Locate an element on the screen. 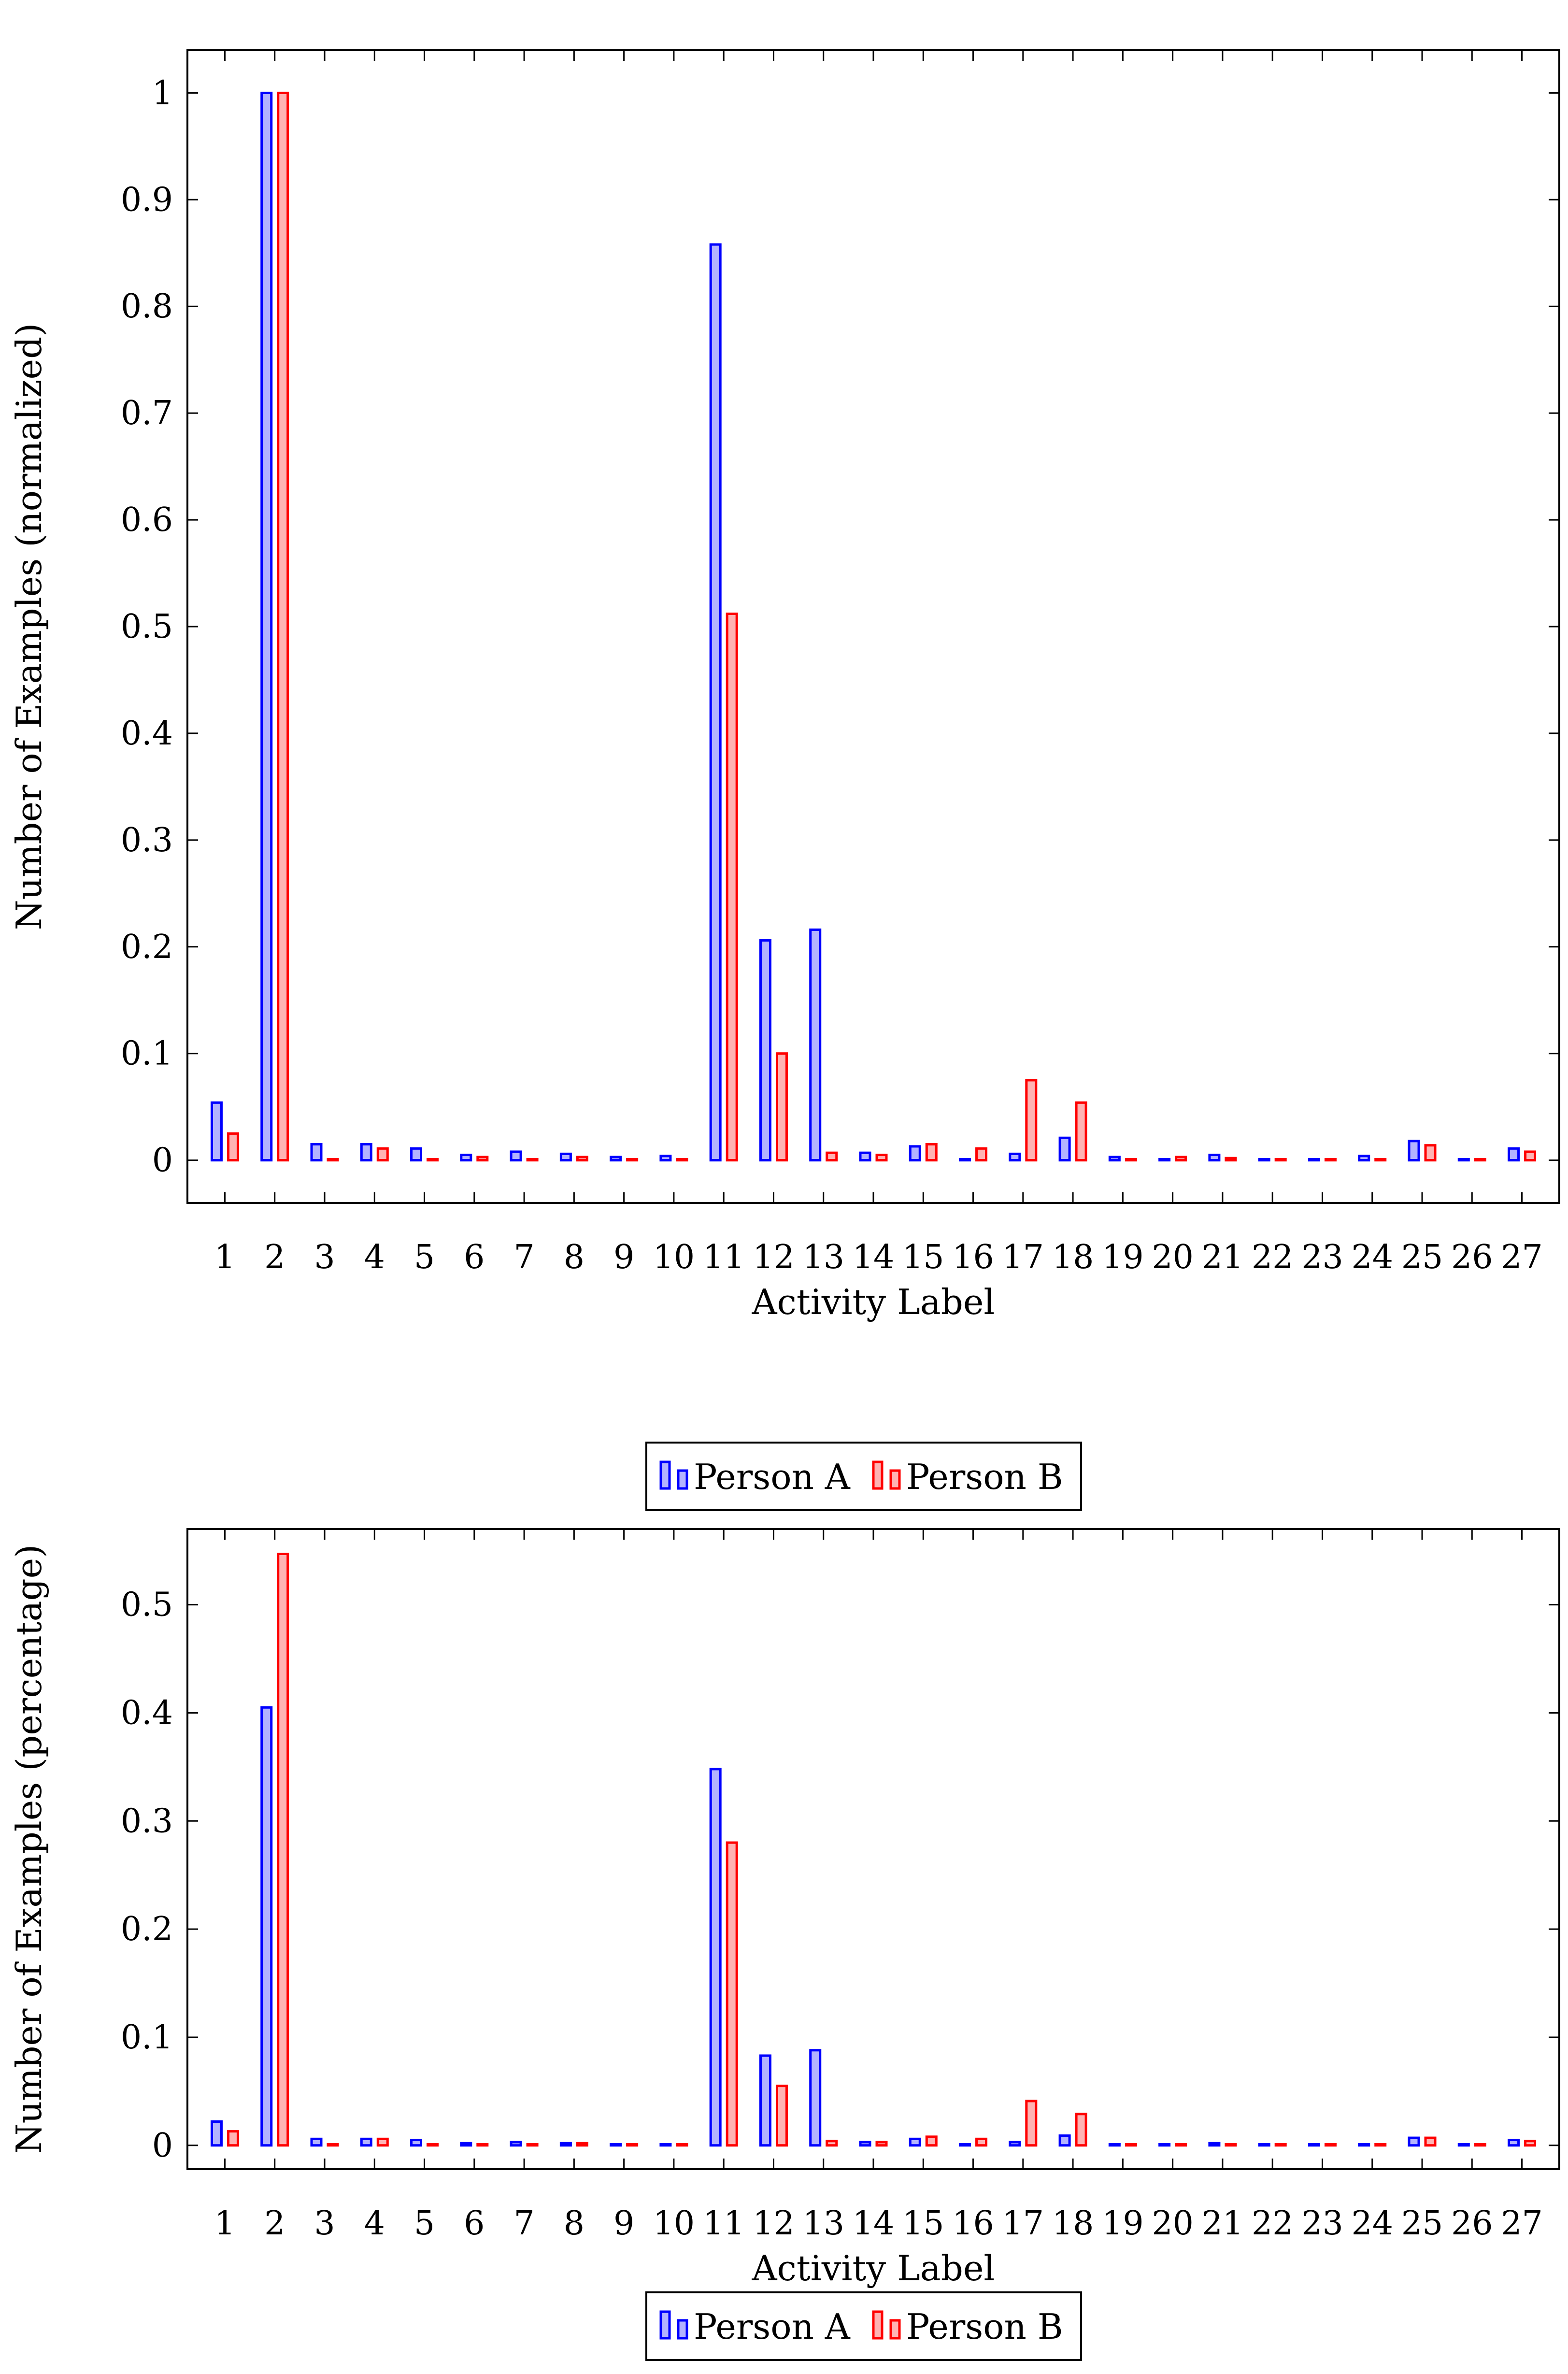 Image resolution: width=1568 pixels, height=2374 pixels. x-tick-label: 13 is located at coordinates (823, 2223).